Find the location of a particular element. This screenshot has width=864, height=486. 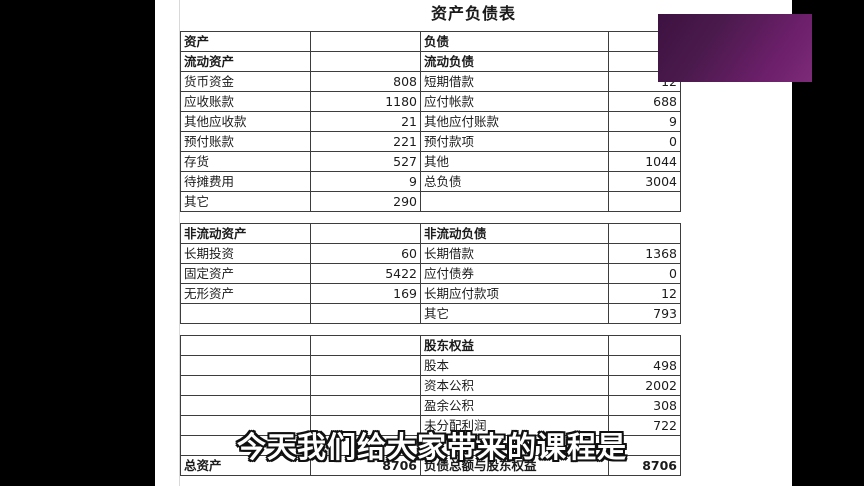

cell-liability-label: 应付帐款 is located at coordinates (514, 101).